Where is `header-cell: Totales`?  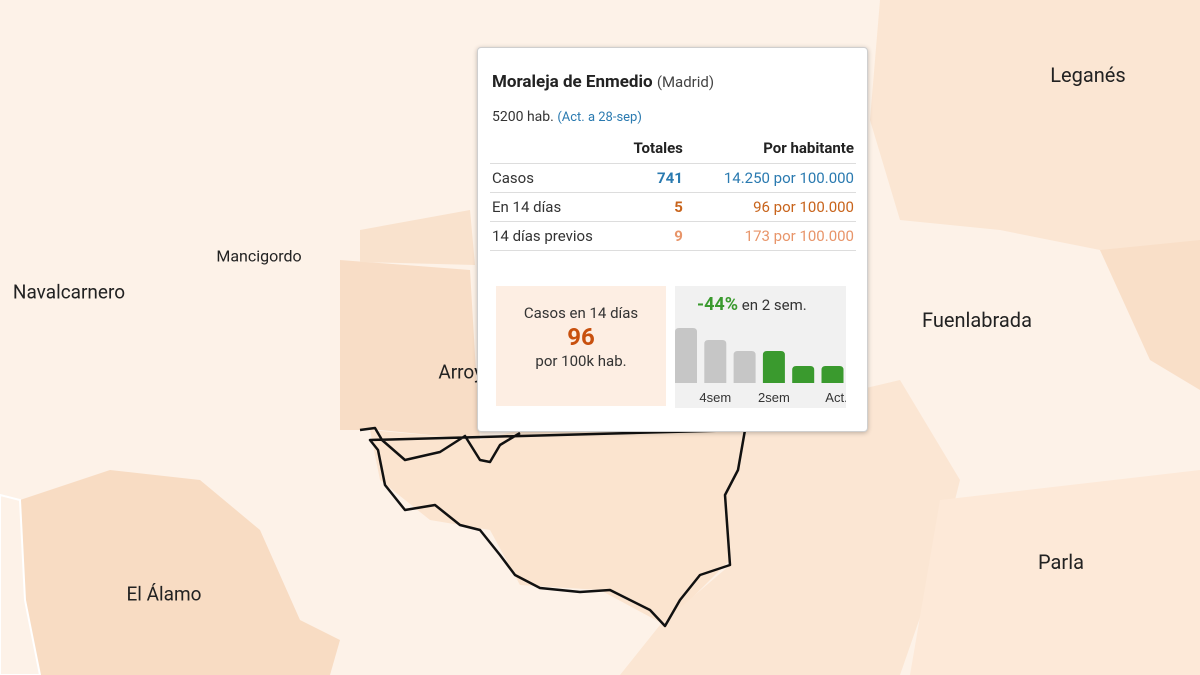 header-cell: Totales is located at coordinates (658, 148).